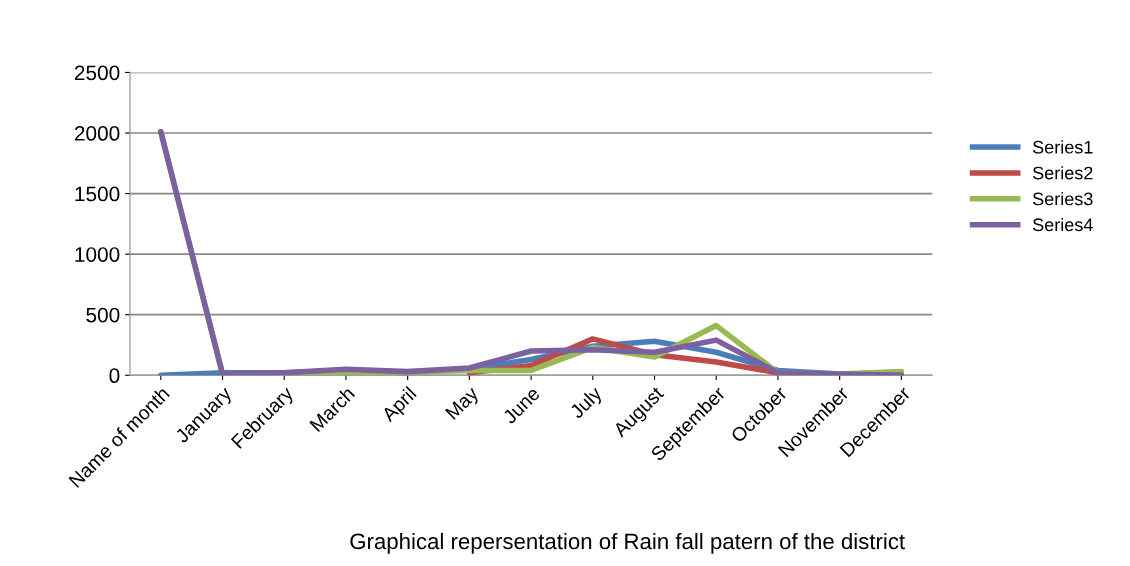 This screenshot has height=566, width=1130. What do you see at coordinates (1062, 173) in the screenshot?
I see `legend-label: Series2` at bounding box center [1062, 173].